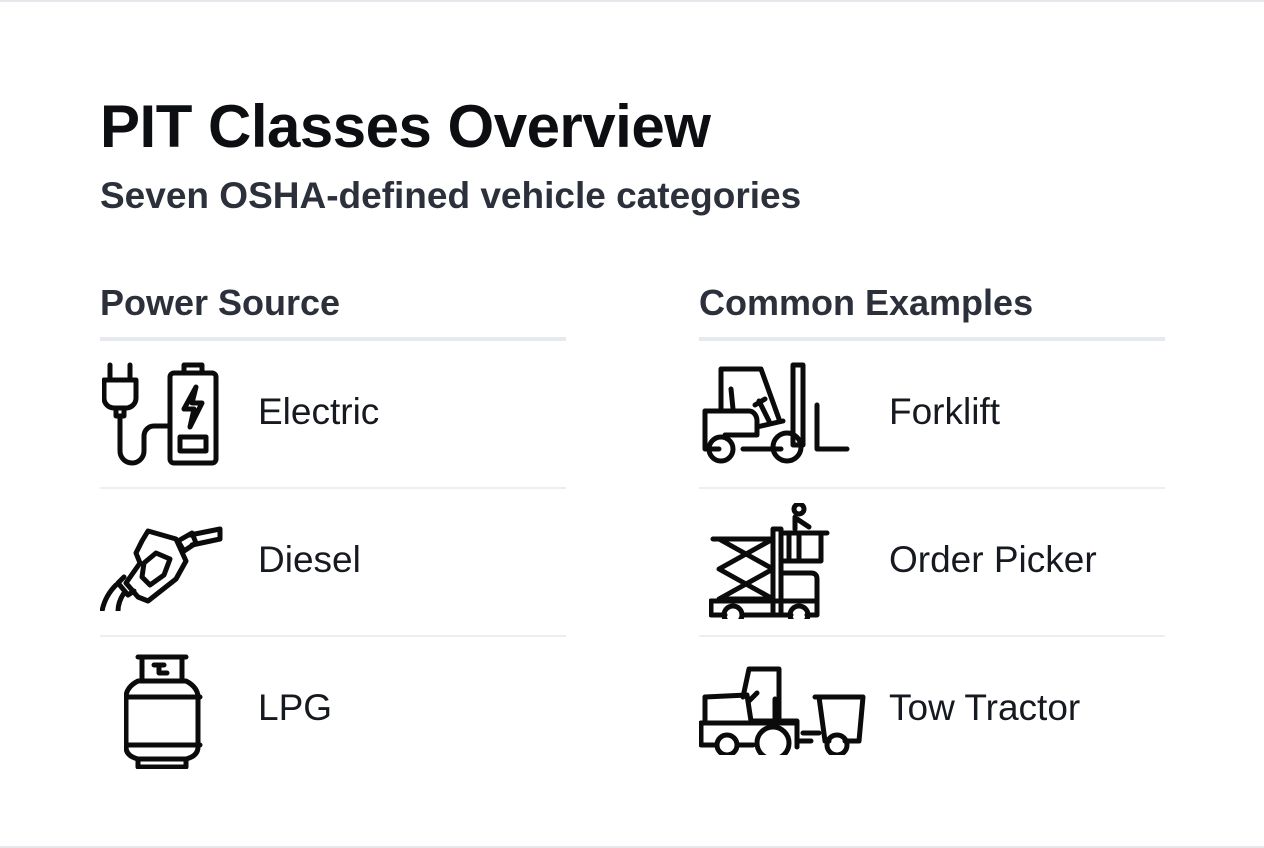  What do you see at coordinates (162, 416) in the screenshot?
I see `plug-battery-icon` at bounding box center [162, 416].